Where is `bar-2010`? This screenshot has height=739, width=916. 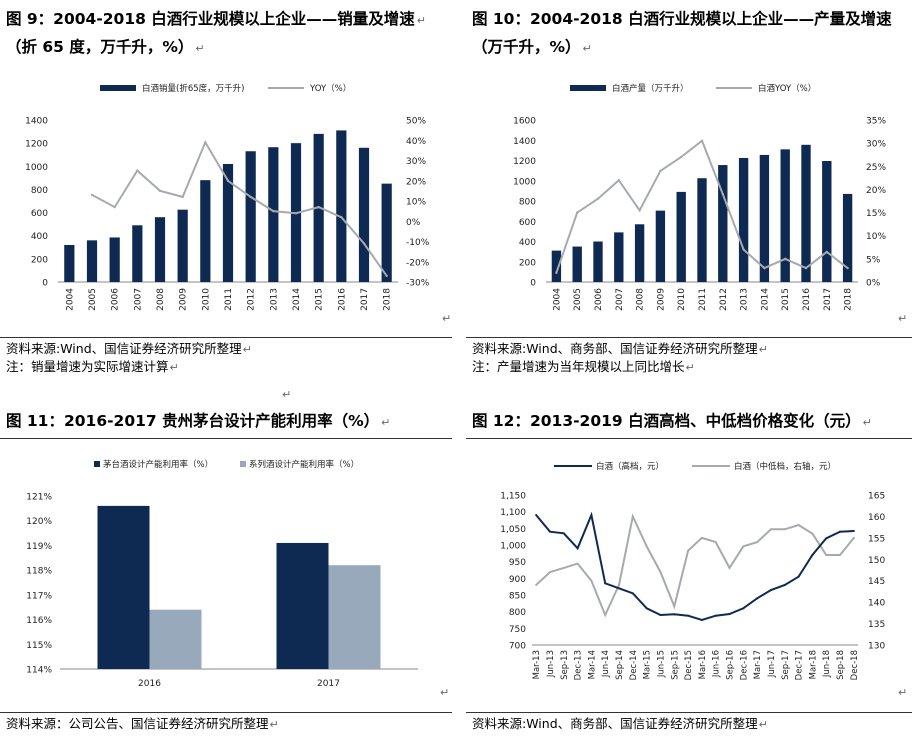
bar-2010 is located at coordinates (205, 231).